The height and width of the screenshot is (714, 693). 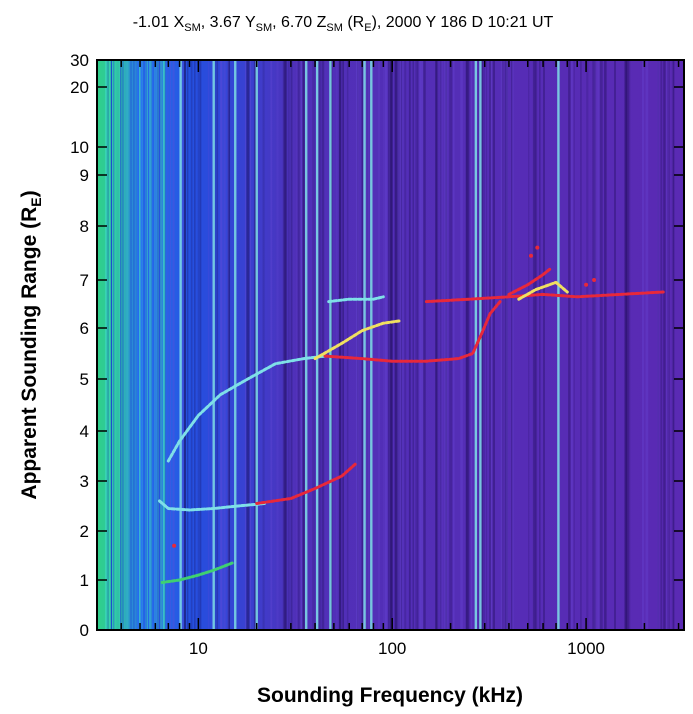 What do you see at coordinates (84, 280) in the screenshot?
I see `y-tick-label: 7` at bounding box center [84, 280].